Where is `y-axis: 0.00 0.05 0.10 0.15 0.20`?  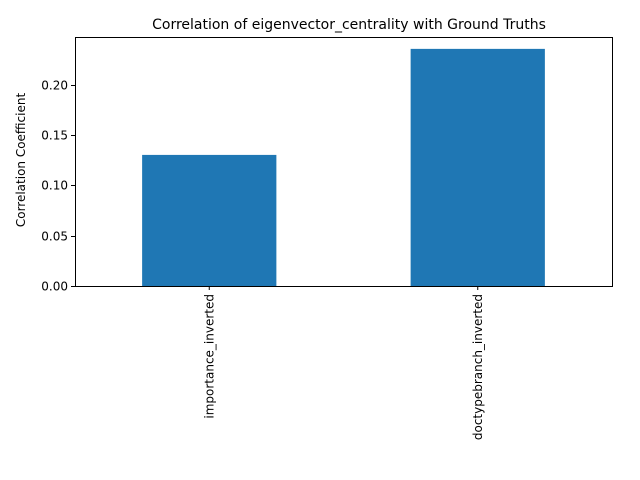 y-axis: 0.00 0.05 0.10 0.15 0.20 is located at coordinates (58, 186).